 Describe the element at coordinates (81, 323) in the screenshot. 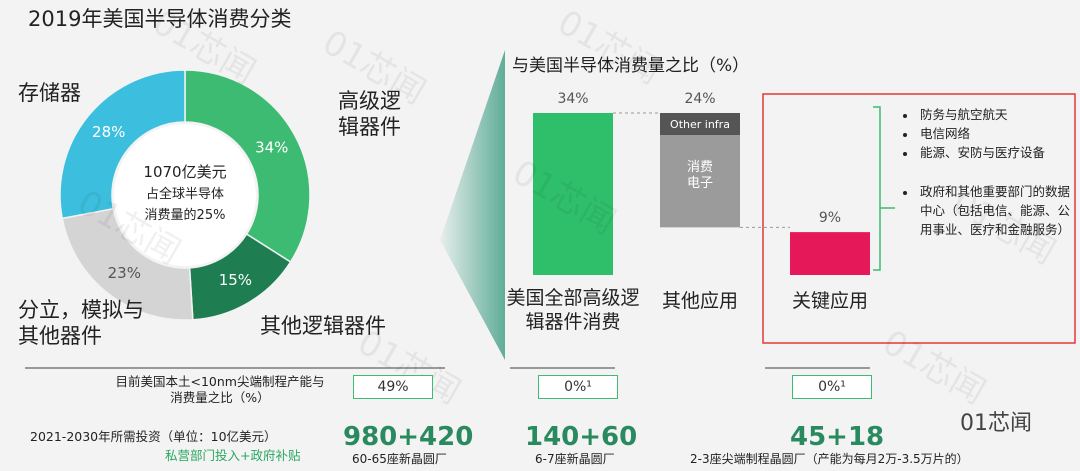

I see `category-label: 分立，模拟与其他器件` at that location.